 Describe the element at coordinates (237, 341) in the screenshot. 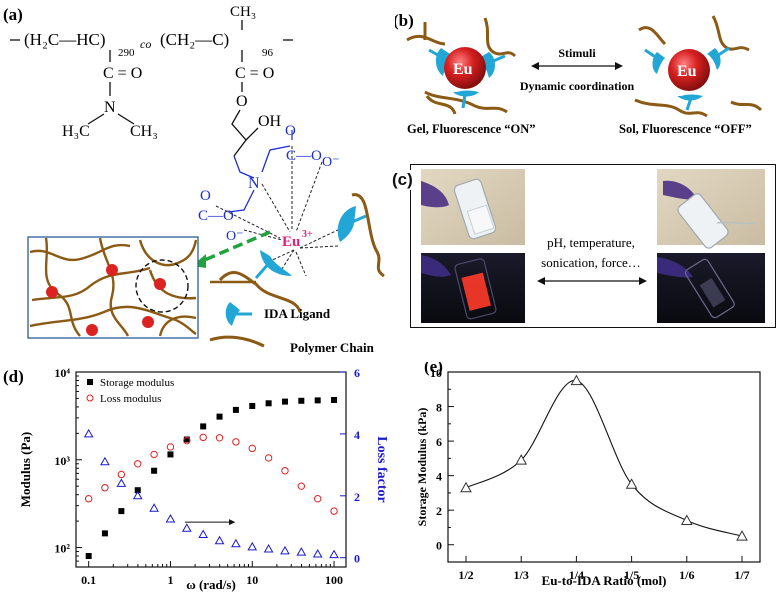

I see `polymer-chain-icon` at that location.